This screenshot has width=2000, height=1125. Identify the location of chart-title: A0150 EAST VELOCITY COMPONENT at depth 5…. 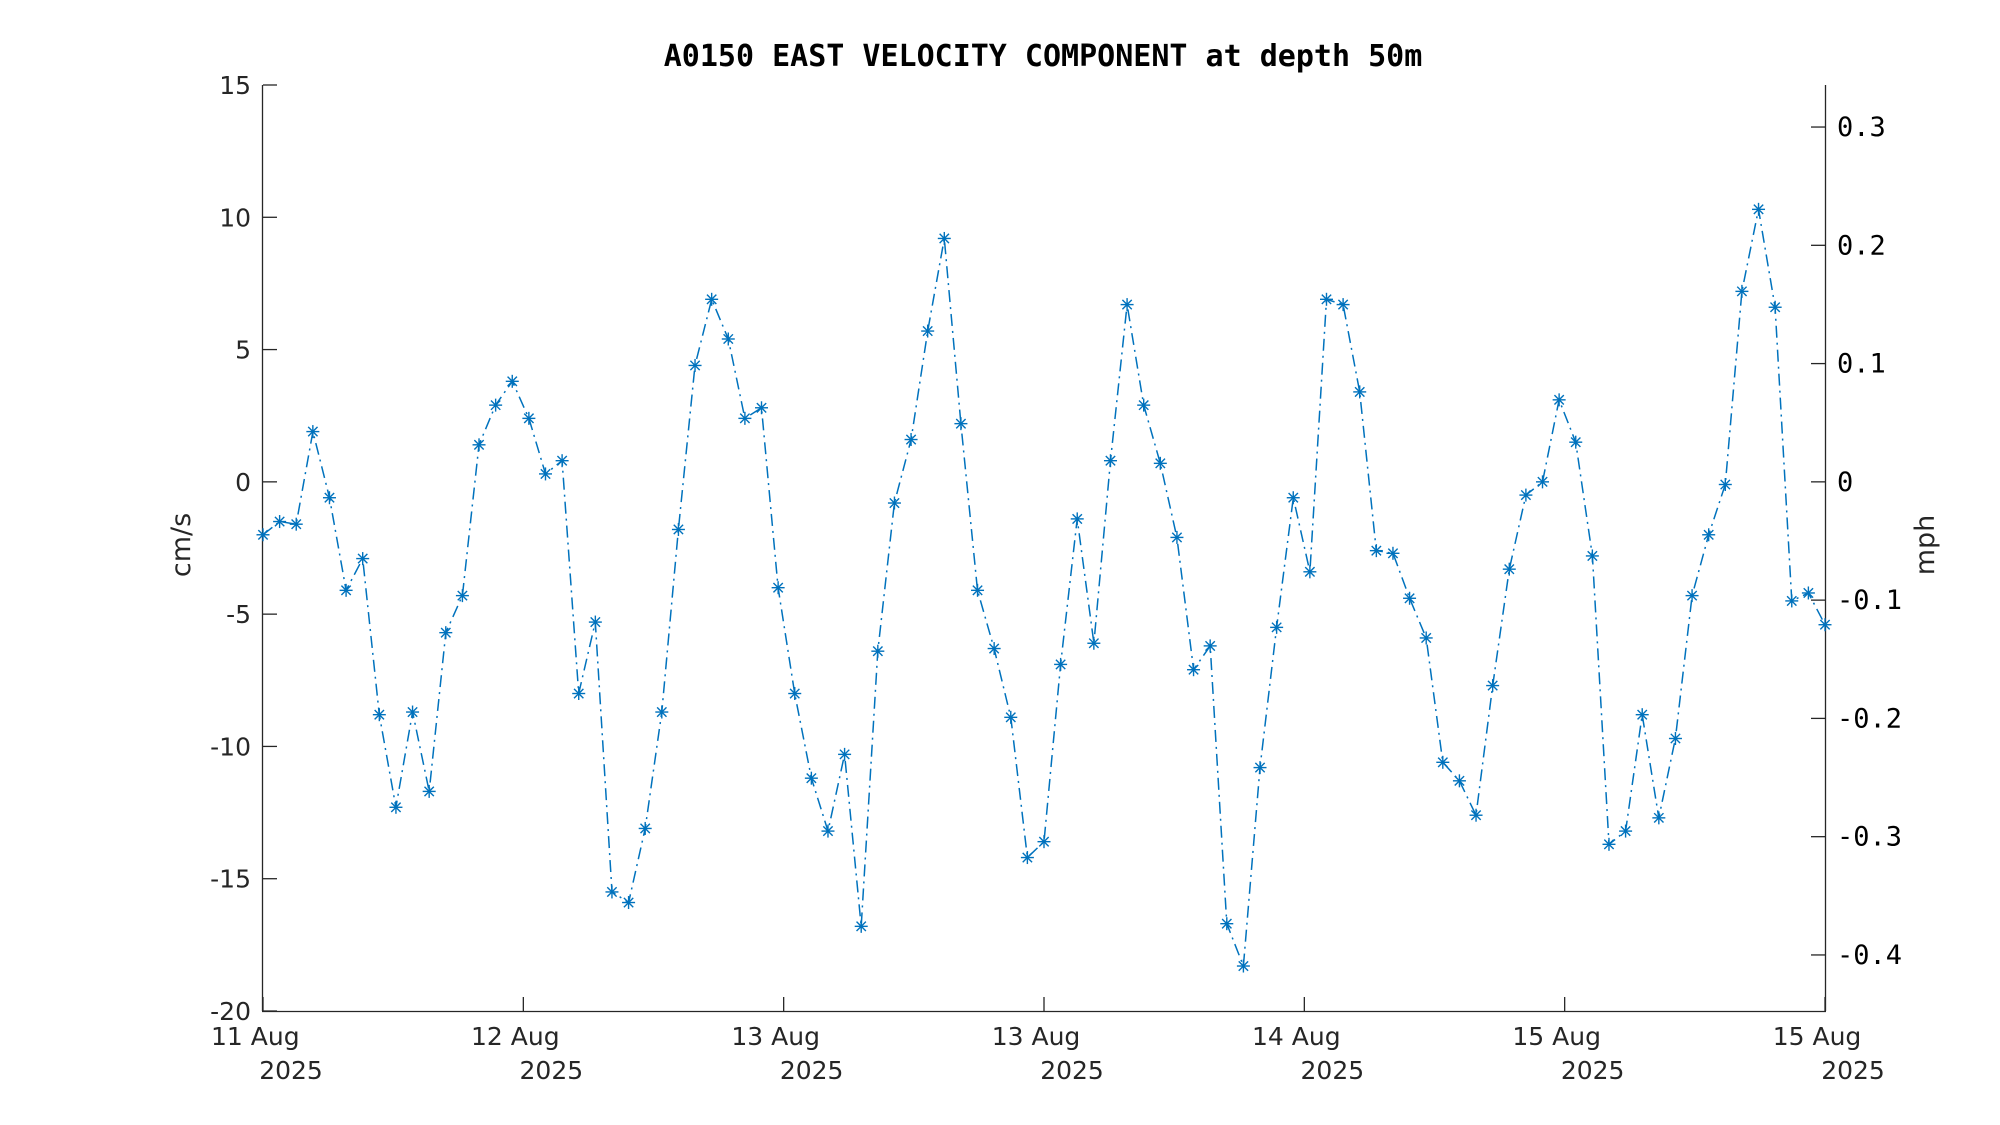
(1043, 56).